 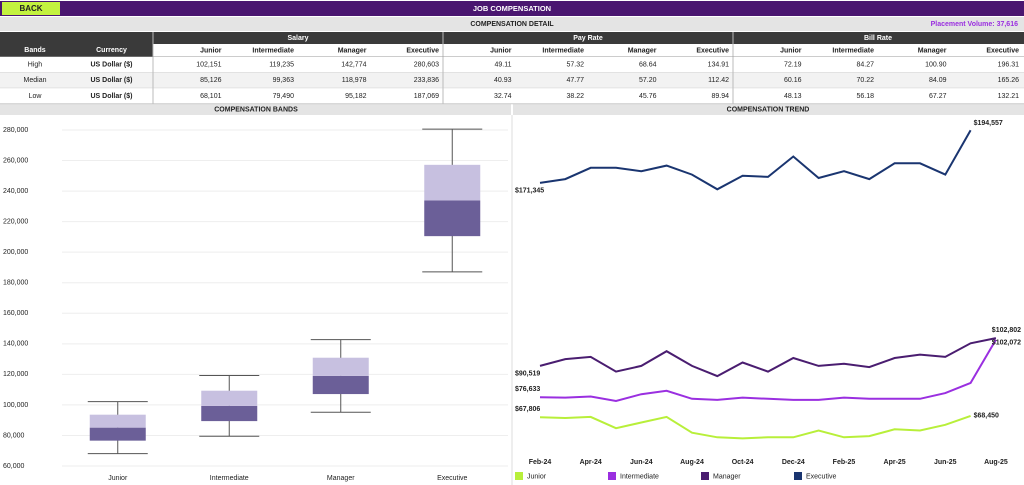 What do you see at coordinates (527, 409) in the screenshot?
I see `data-label: $67,806` at bounding box center [527, 409].